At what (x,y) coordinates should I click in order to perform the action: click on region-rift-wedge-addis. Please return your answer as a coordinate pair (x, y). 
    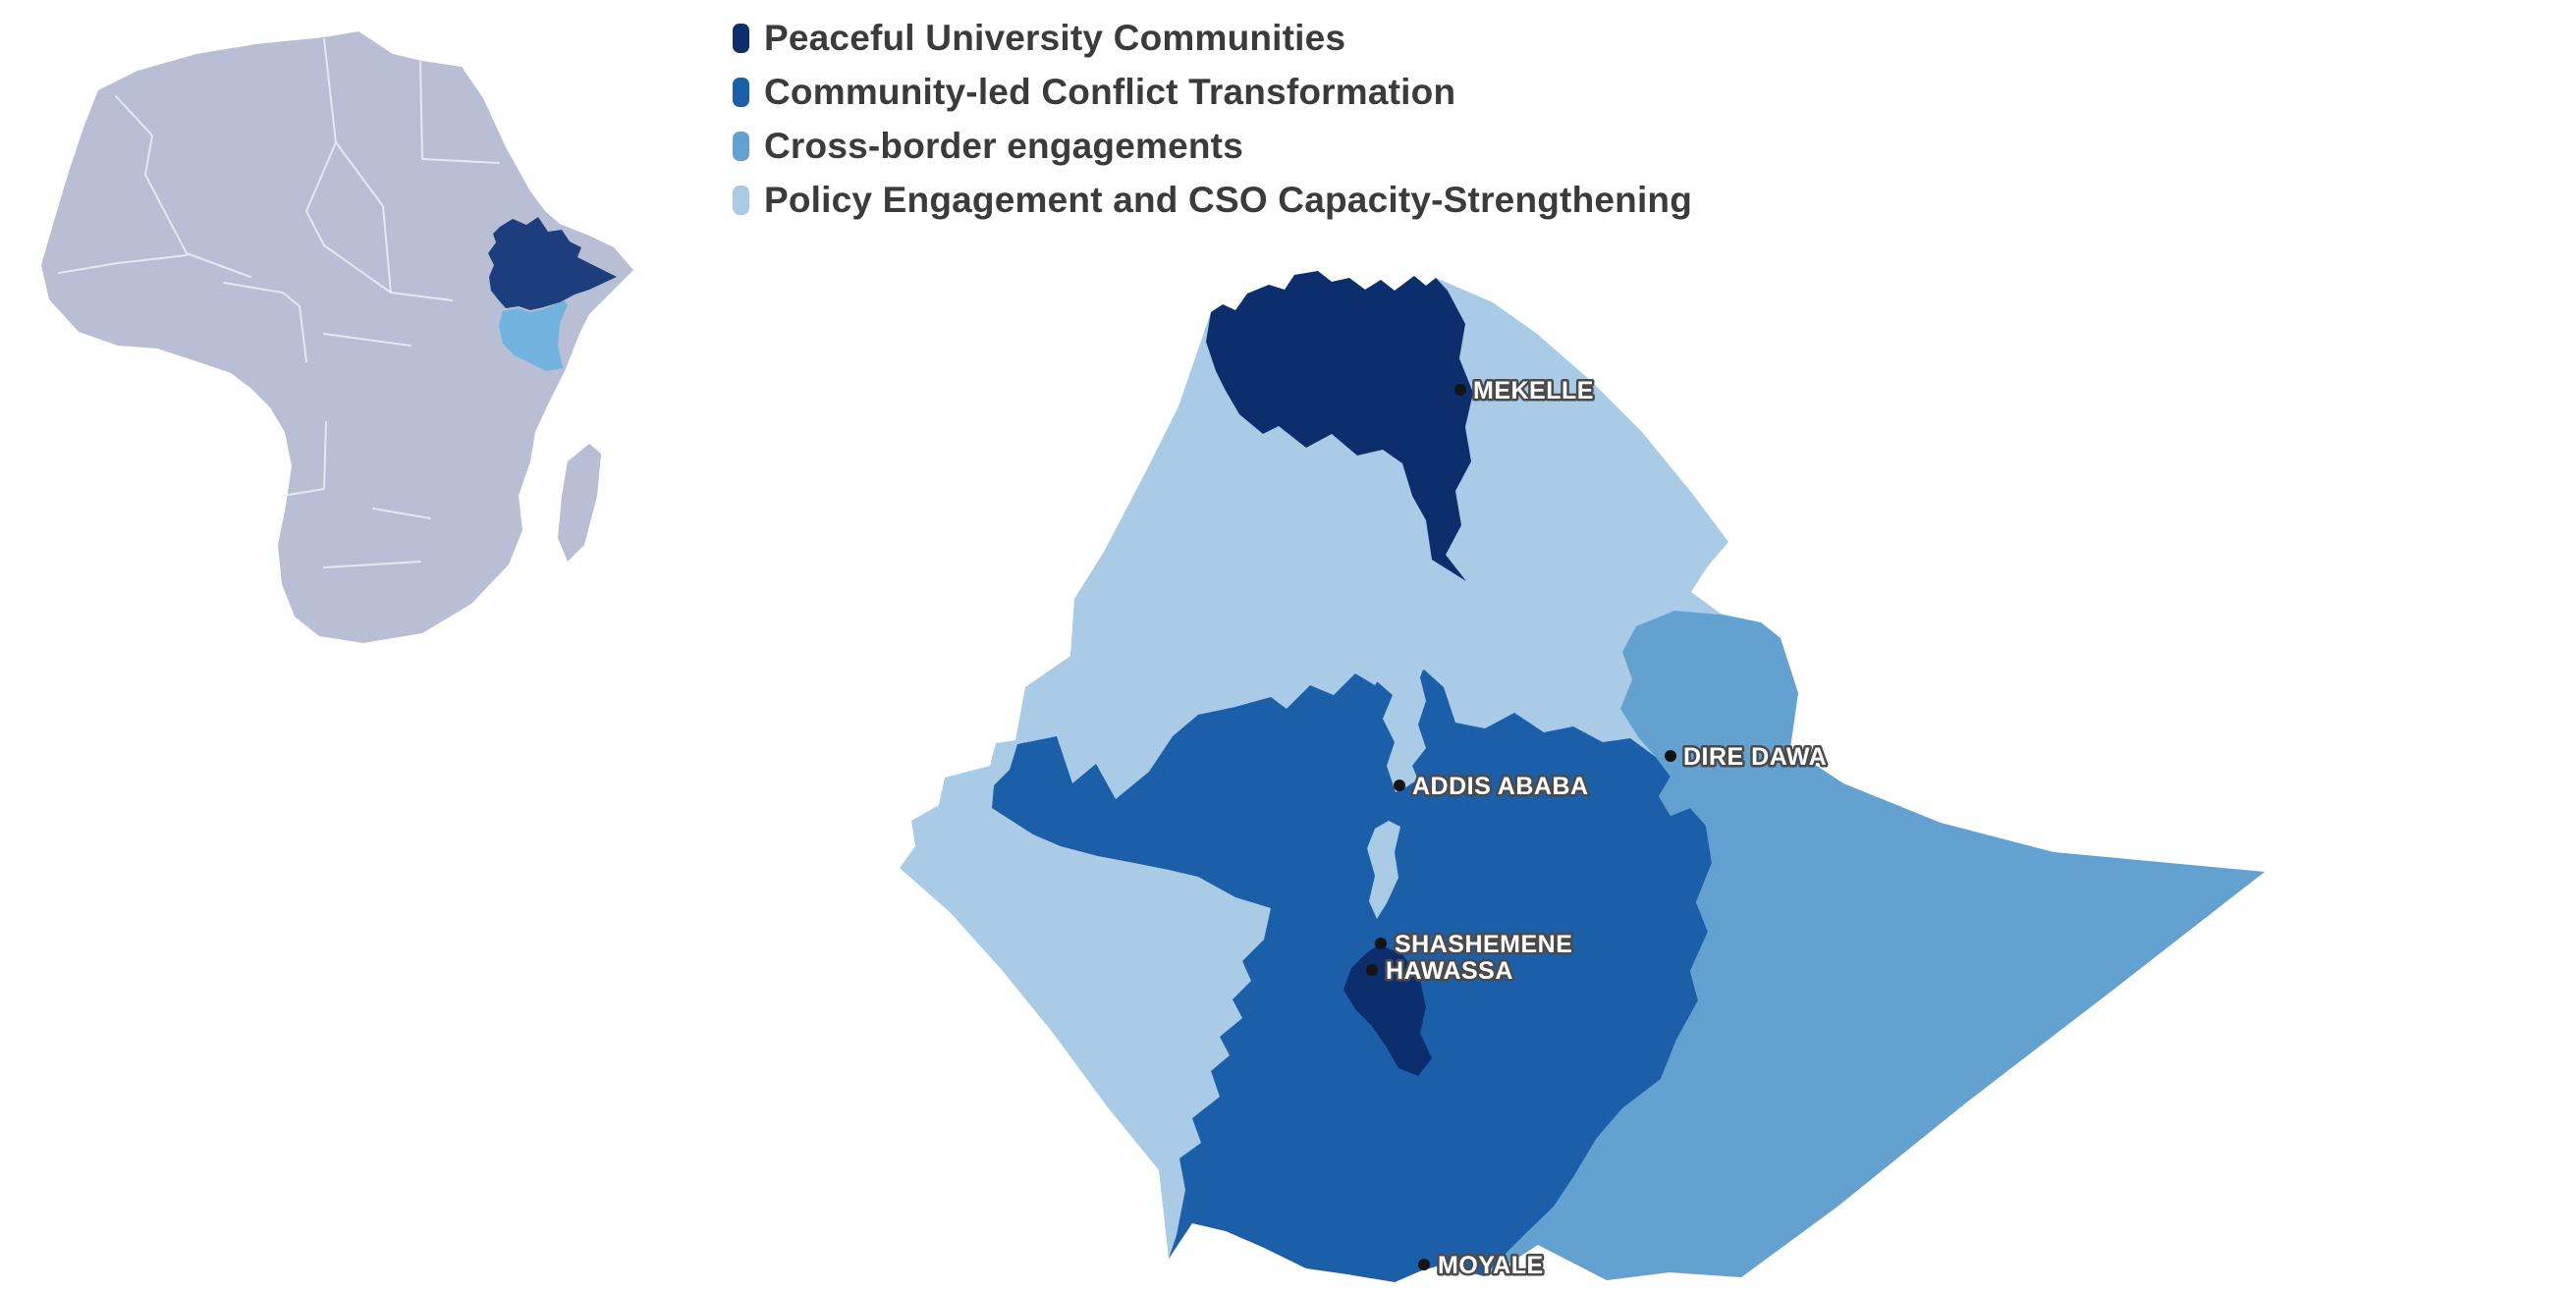
    Looking at the image, I should click on (1405, 706).